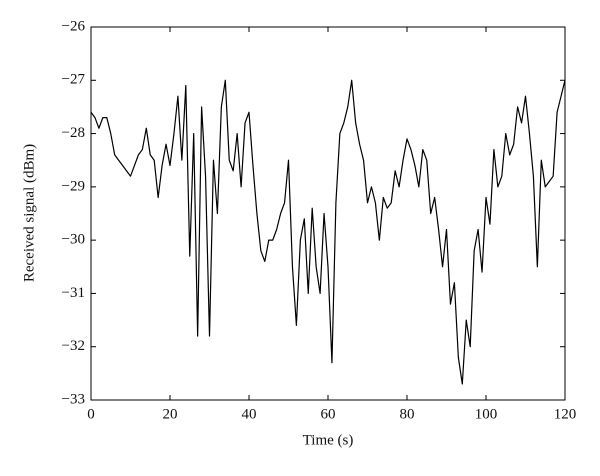  What do you see at coordinates (407, 414) in the screenshot?
I see `x-tick-label: 80` at bounding box center [407, 414].